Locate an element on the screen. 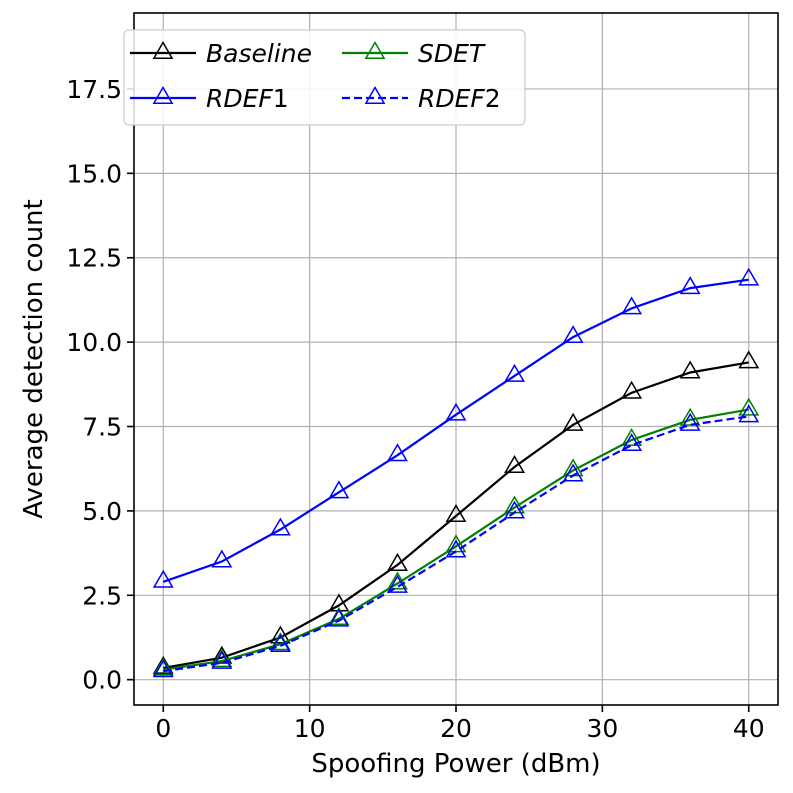 This screenshot has width=793, height=793. y-tick-label: 15.0 is located at coordinates (94, 173).